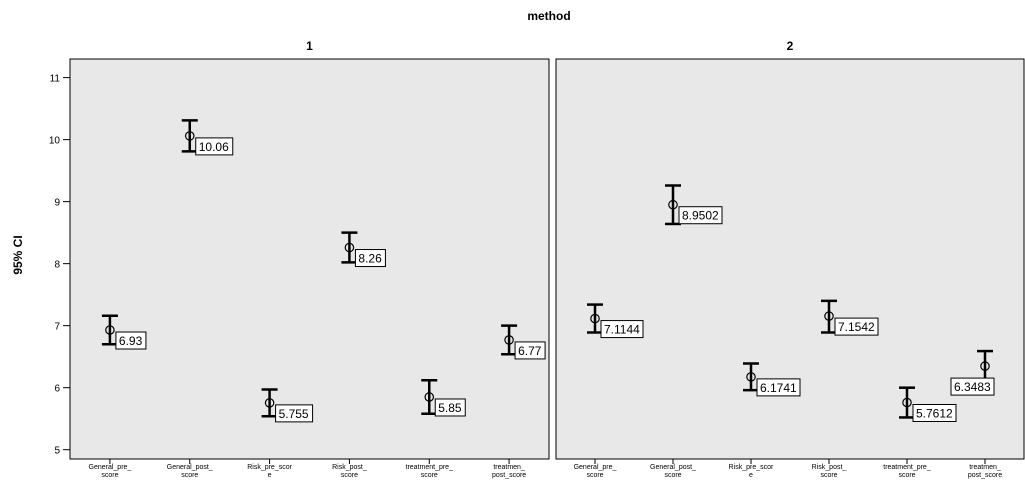  I want to click on y-tick-label: 5, so click(57, 451).